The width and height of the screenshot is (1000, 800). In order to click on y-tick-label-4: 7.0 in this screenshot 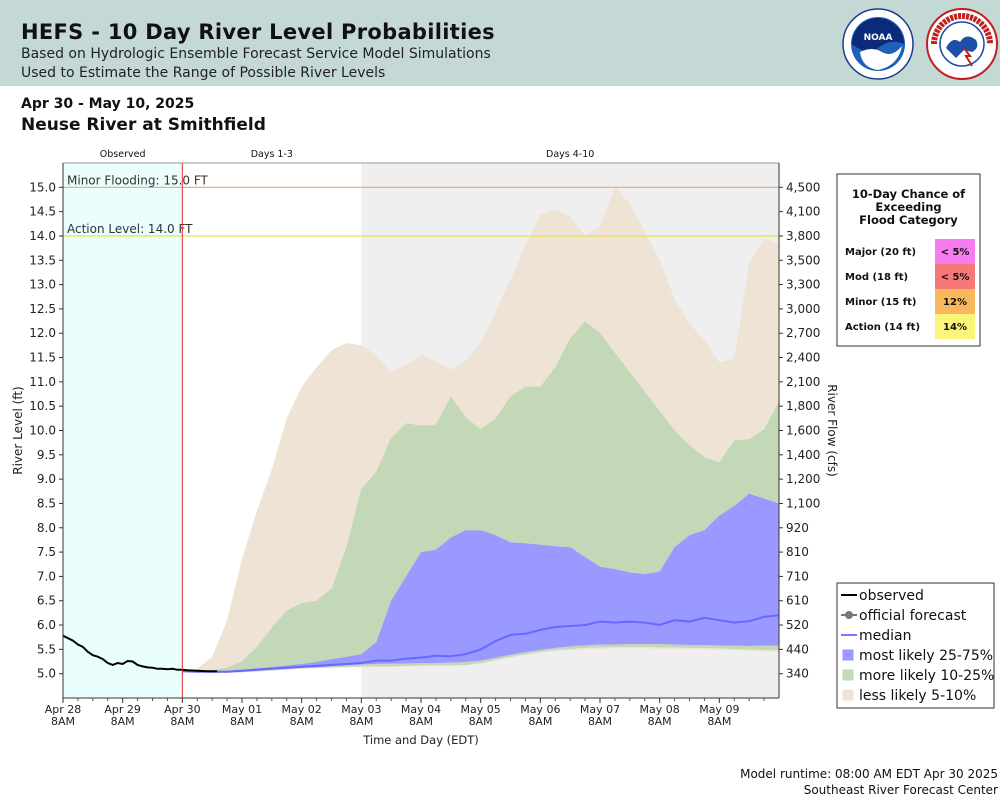, I will do `click(46, 576)`.